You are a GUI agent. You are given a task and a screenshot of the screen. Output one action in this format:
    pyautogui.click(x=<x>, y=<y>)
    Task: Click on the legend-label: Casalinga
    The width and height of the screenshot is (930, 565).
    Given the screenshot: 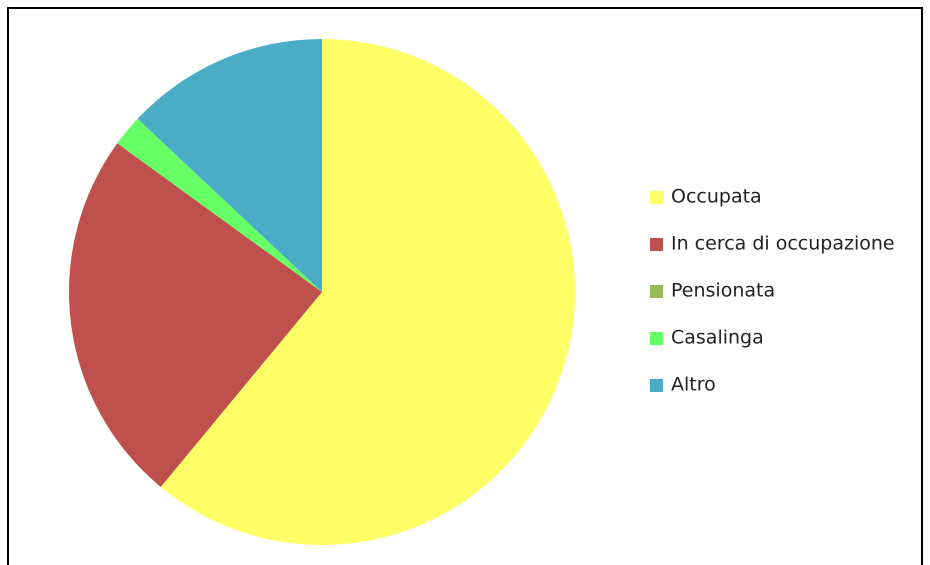 What is the action you would take?
    pyautogui.click(x=717, y=338)
    